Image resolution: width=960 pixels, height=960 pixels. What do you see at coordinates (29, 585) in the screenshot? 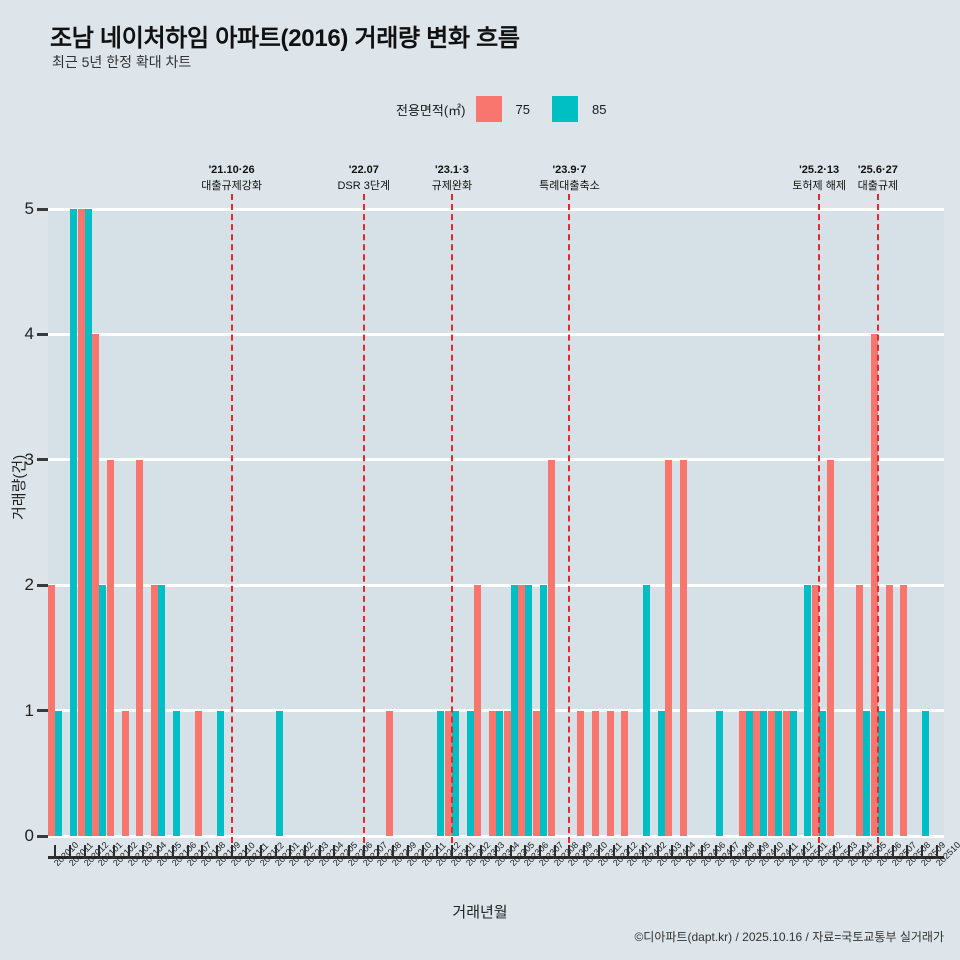
I see `y-tick-label: 2` at bounding box center [29, 585].